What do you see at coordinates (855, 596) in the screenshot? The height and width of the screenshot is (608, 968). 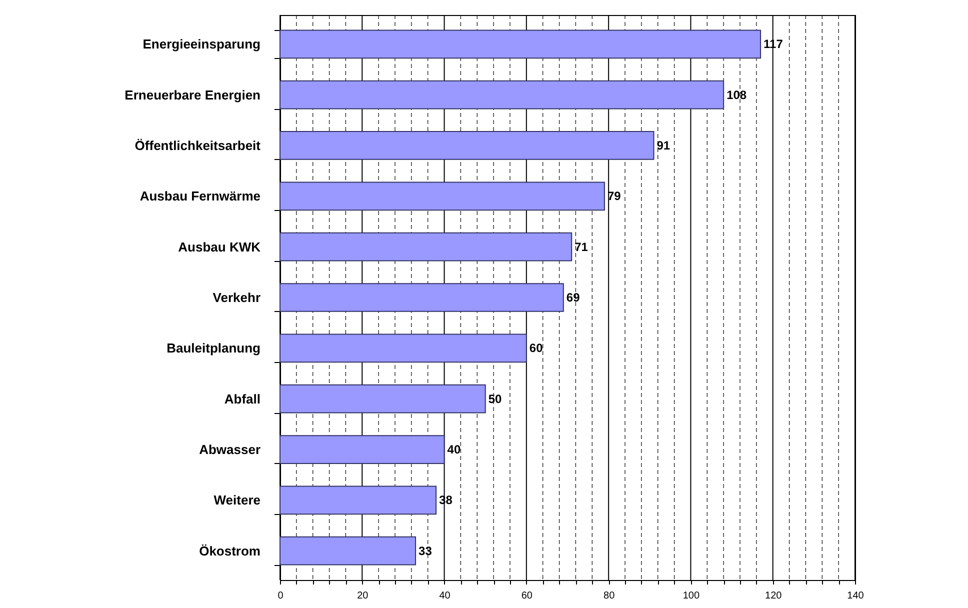 I see `x-tick-label: 140` at bounding box center [855, 596].